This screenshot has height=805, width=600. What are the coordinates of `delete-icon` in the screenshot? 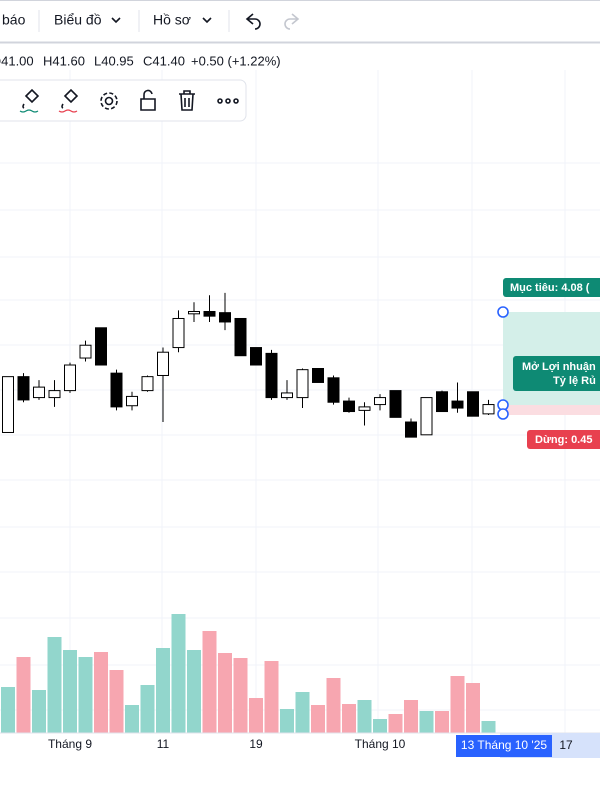 It's located at (187, 100).